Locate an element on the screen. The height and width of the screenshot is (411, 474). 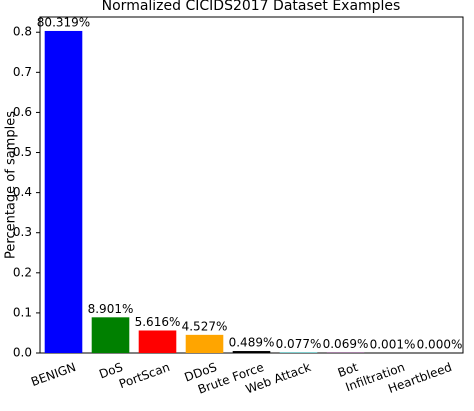
chart-title: Normalized CICIDS2017 Dataset Examples is located at coordinates (251, 7).